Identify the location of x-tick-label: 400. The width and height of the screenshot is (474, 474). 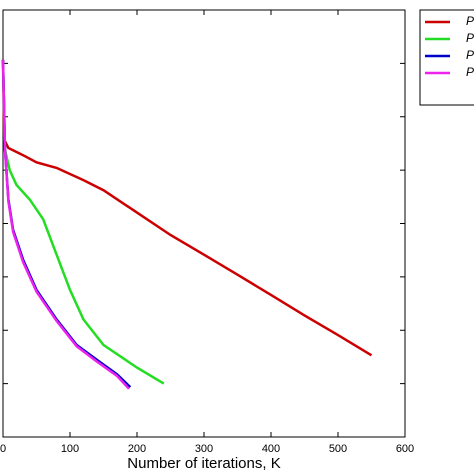
(271, 449).